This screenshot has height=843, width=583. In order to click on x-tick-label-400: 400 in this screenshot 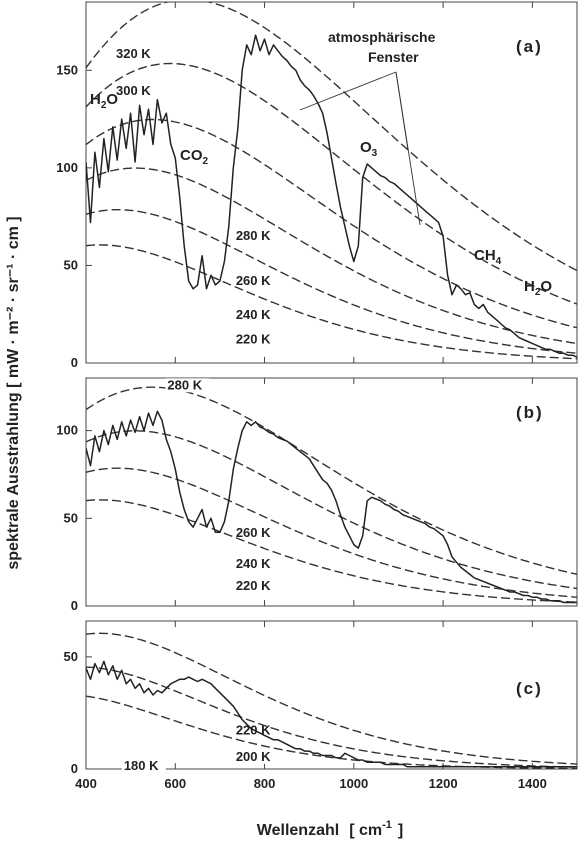, I will do `click(86, 783)`.